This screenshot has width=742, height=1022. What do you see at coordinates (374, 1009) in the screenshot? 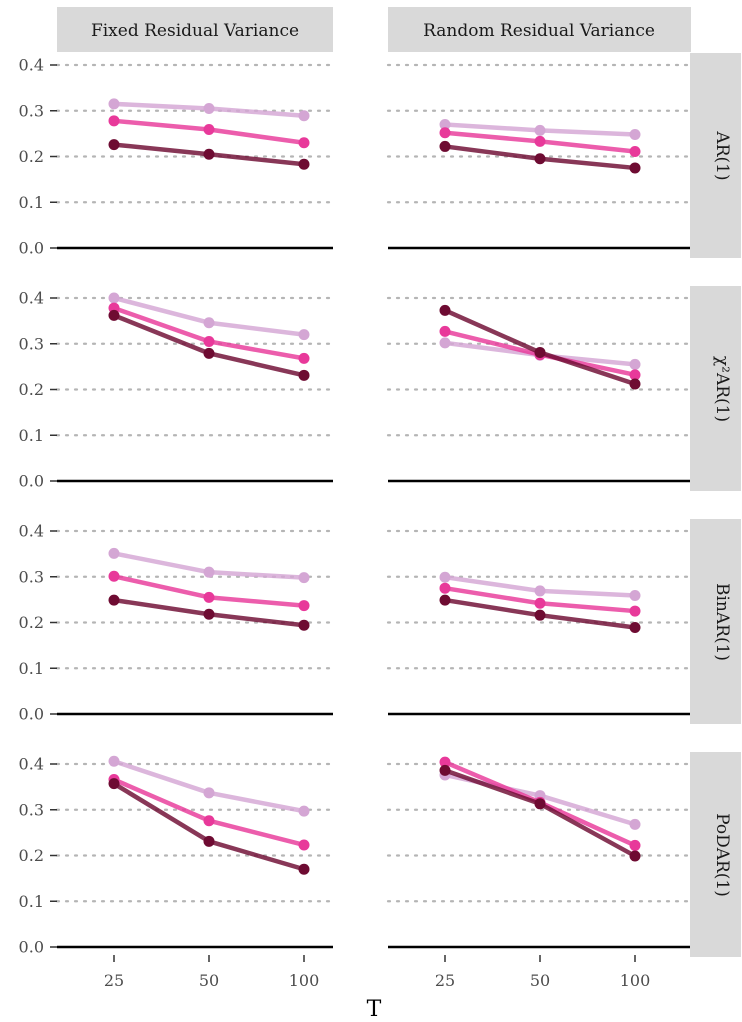
I see `x-axis-title: T` at bounding box center [374, 1009].